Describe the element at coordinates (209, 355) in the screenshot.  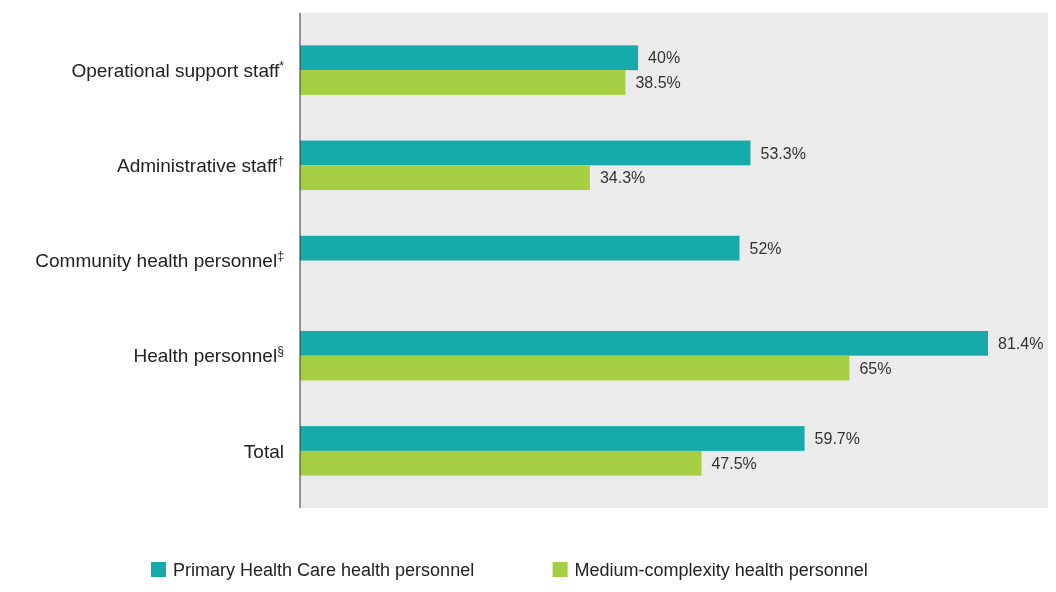
I see `y-tick-label: Health personnel$^{§}$` at that location.